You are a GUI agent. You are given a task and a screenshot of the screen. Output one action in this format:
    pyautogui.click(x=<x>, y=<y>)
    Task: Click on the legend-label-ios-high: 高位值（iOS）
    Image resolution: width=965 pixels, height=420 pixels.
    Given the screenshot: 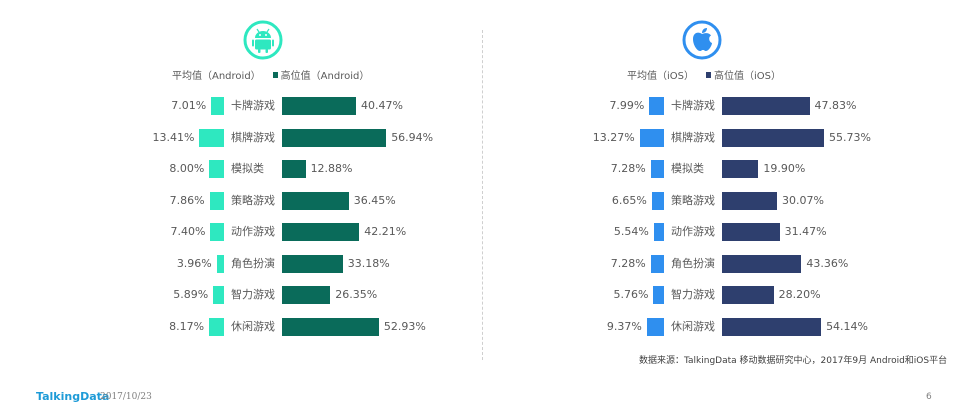 What is the action you would take?
    pyautogui.click(x=747, y=76)
    